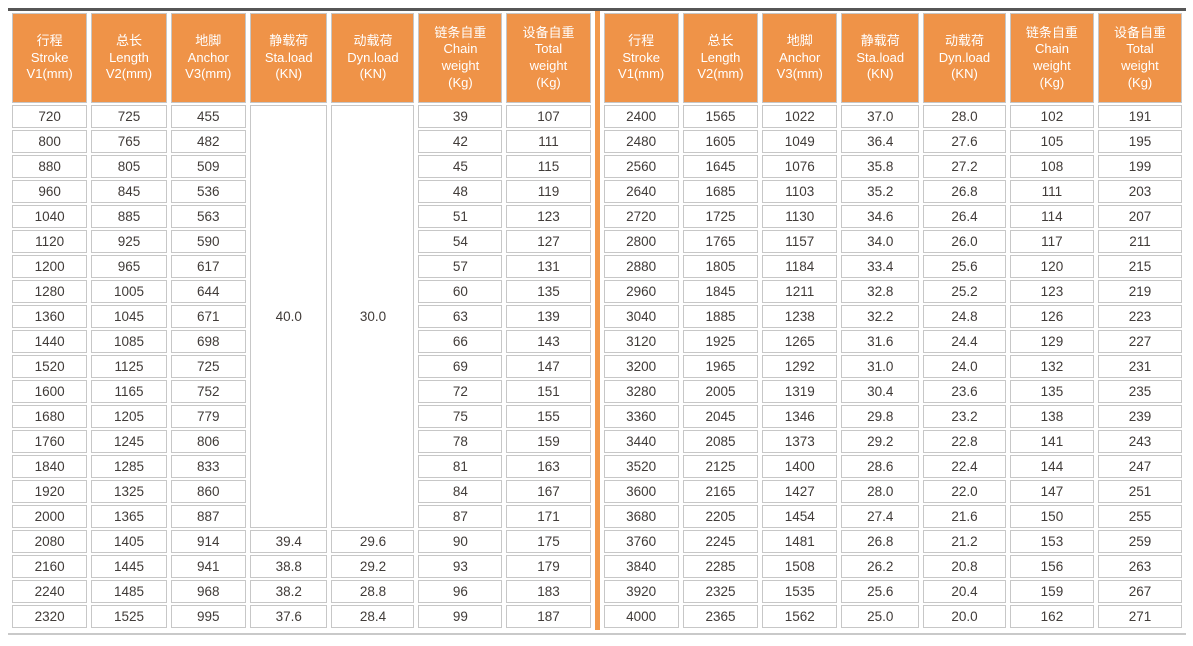 This screenshot has height=646, width=1193. Describe the element at coordinates (1139, 566) in the screenshot. I see `table-cell: 263` at that location.